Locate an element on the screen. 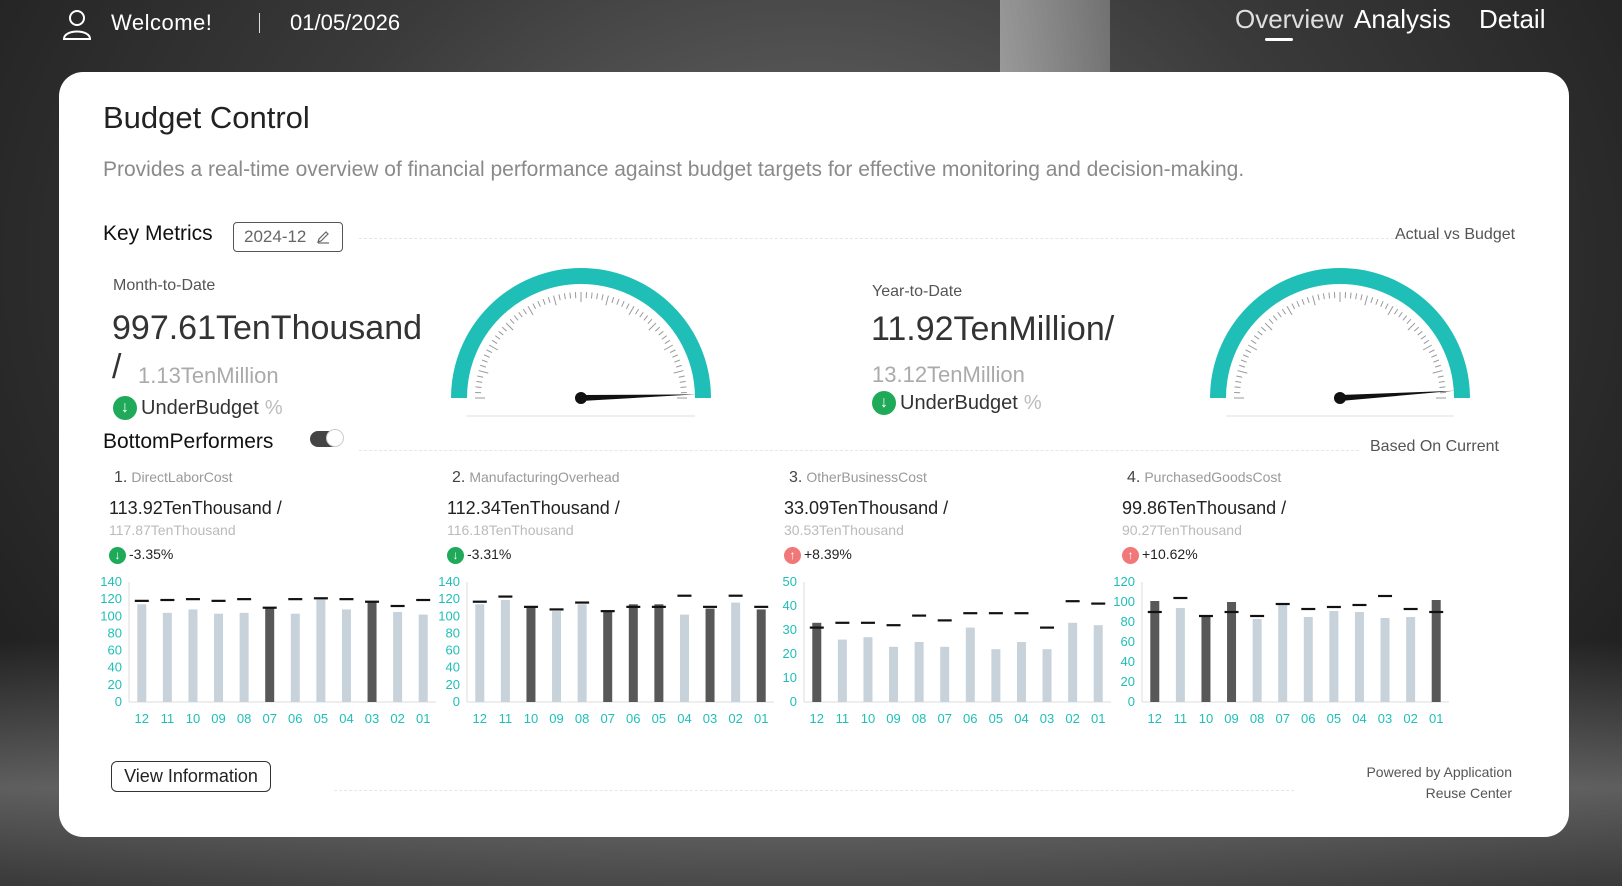  tab-overview: Overview is located at coordinates (1289, 19).